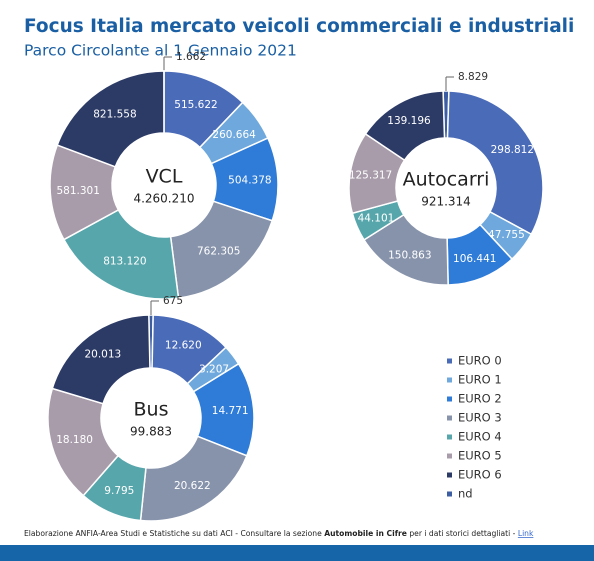  What do you see at coordinates (409, 121) in the screenshot?
I see `value-label: 139.196` at bounding box center [409, 121].